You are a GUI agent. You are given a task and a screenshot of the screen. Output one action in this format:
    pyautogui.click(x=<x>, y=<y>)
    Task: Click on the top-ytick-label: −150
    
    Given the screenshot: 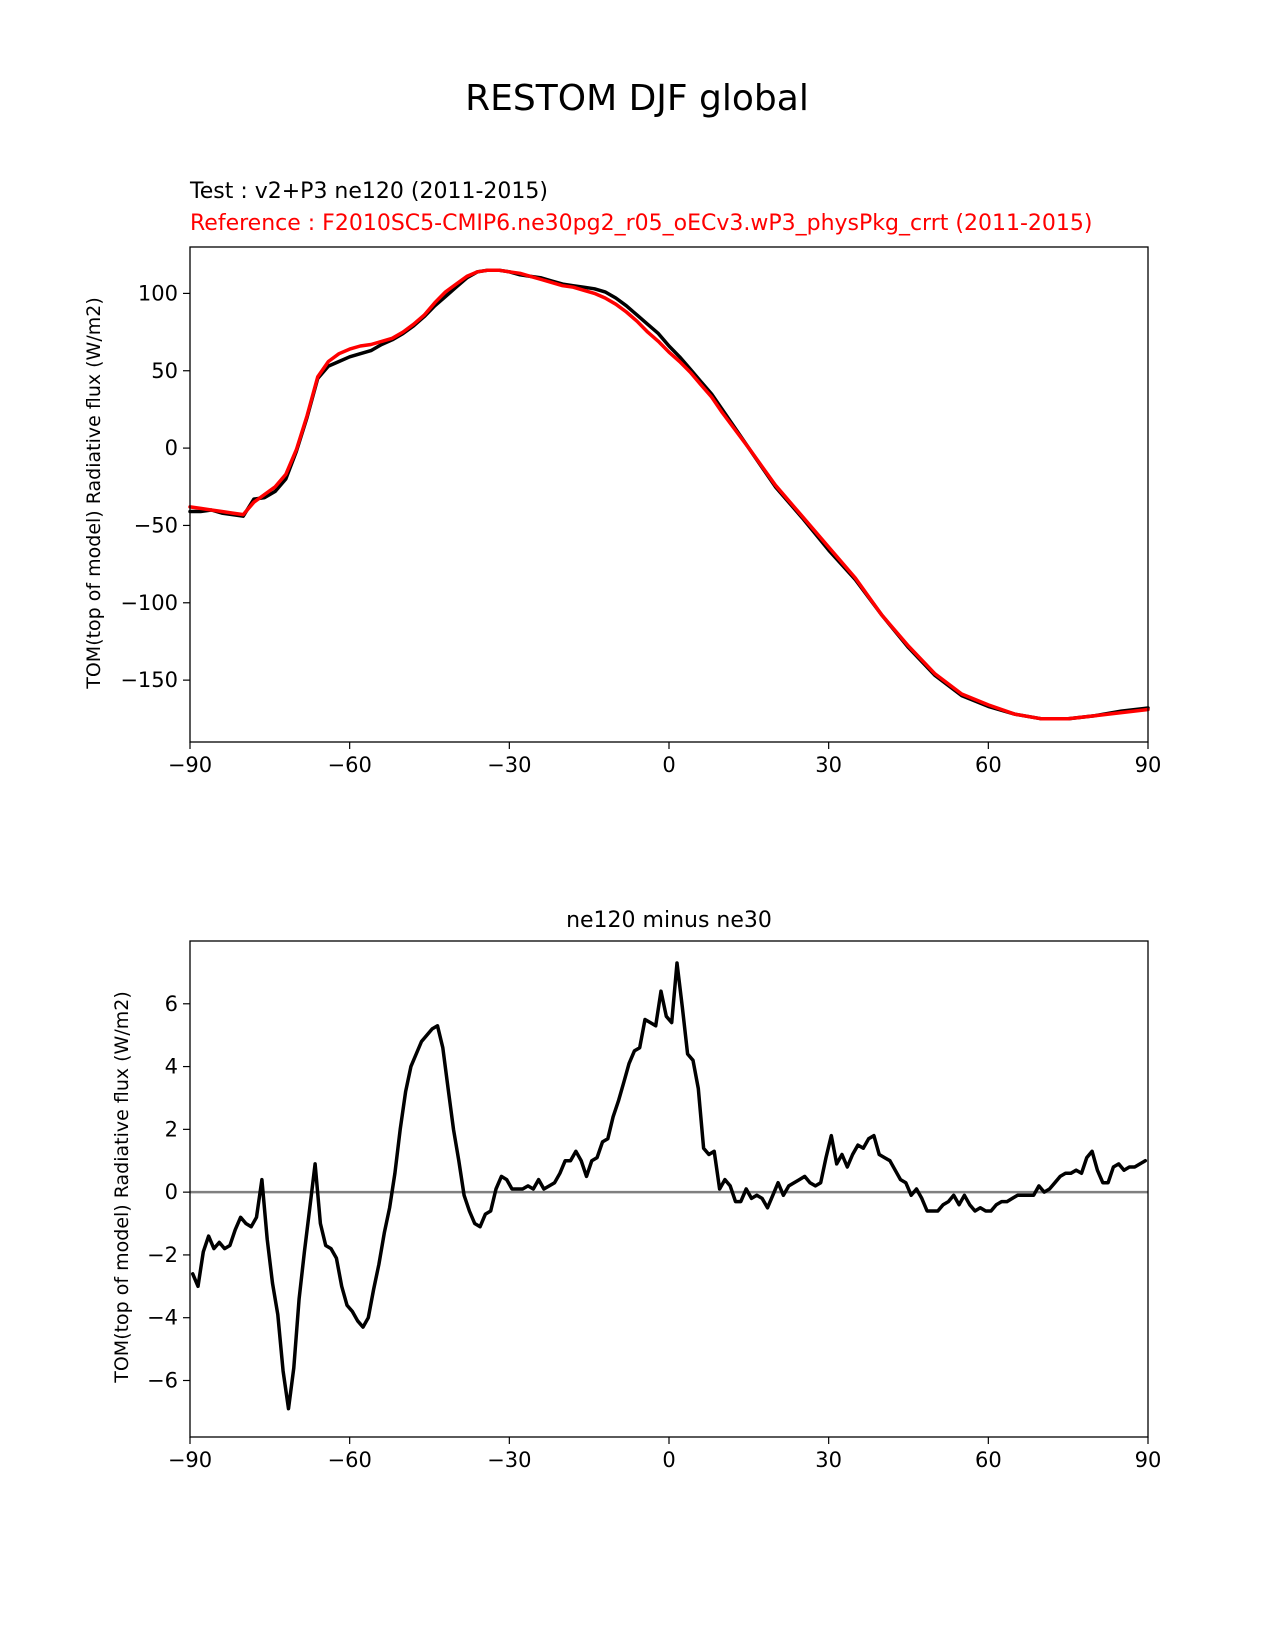 What is the action you would take?
    pyautogui.click(x=149, y=680)
    